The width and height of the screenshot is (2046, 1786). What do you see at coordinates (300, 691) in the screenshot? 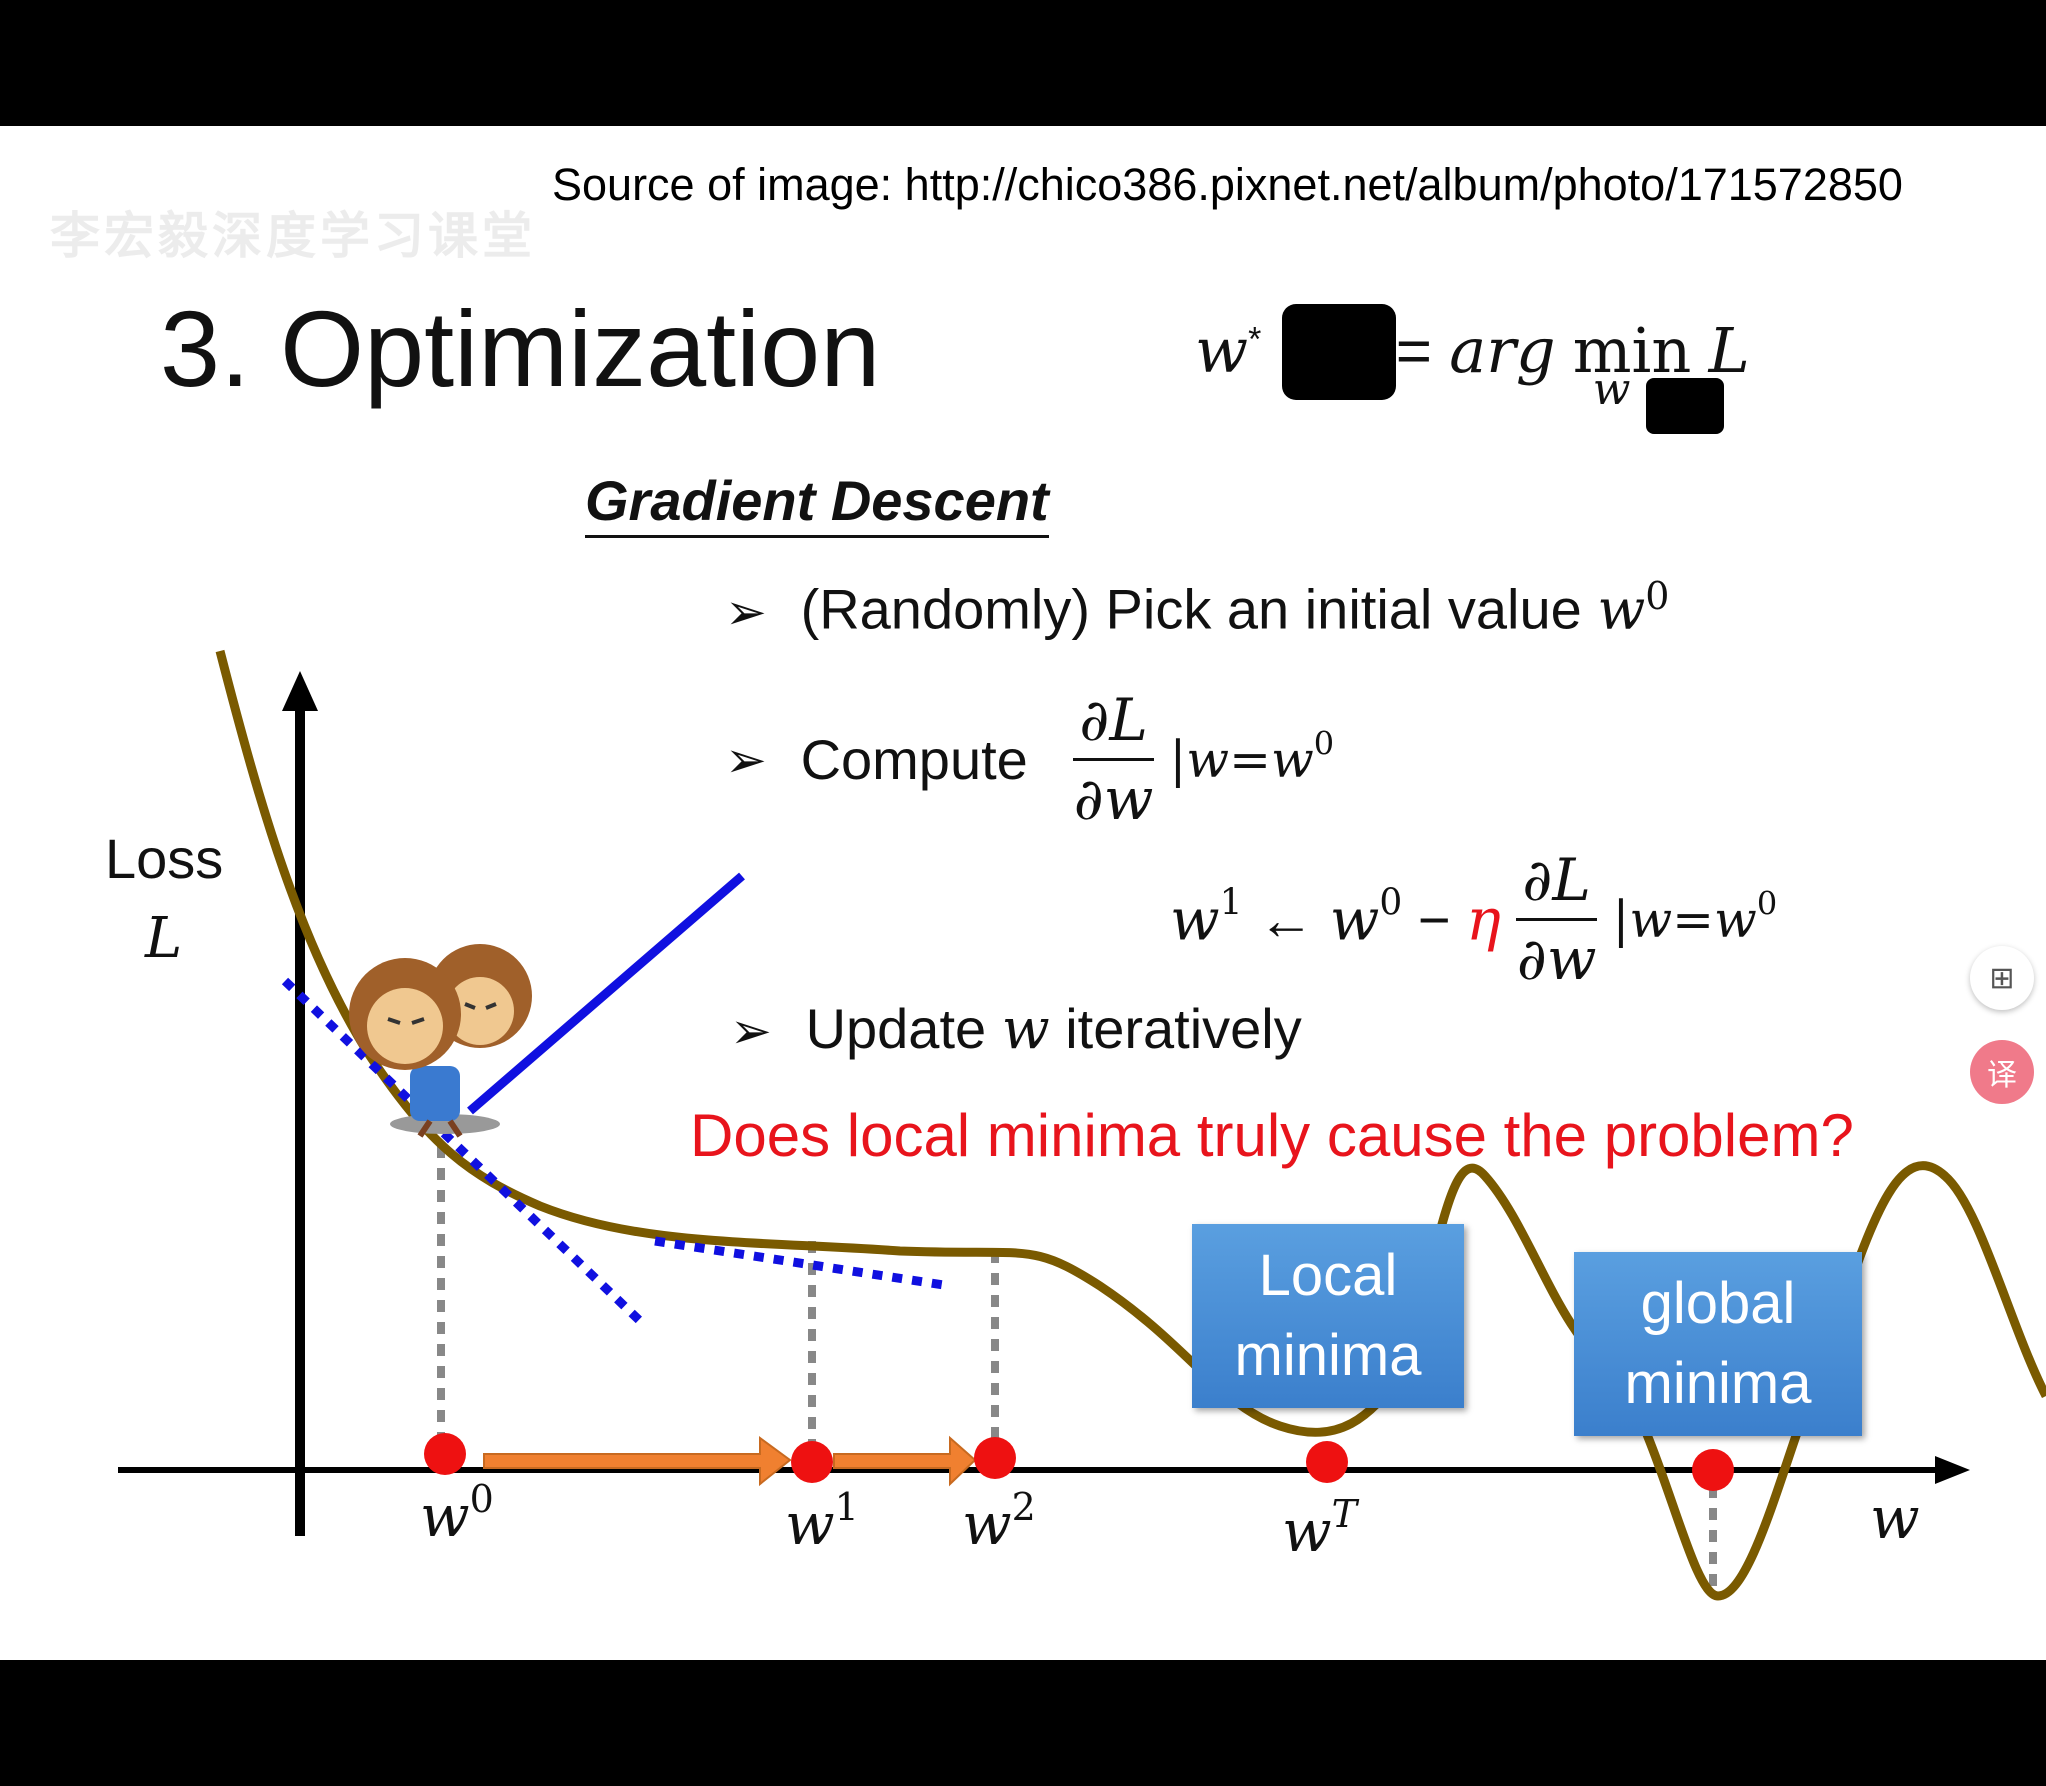
I see `y-axis-arrow-icon` at bounding box center [300, 691].